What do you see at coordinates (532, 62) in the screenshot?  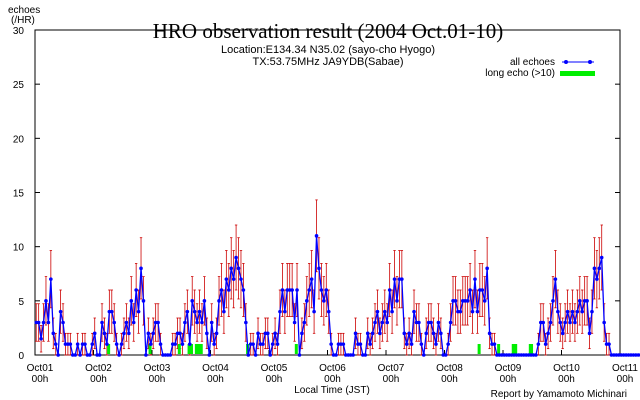 I see `legend-label-all-echoes: all echoes` at bounding box center [532, 62].